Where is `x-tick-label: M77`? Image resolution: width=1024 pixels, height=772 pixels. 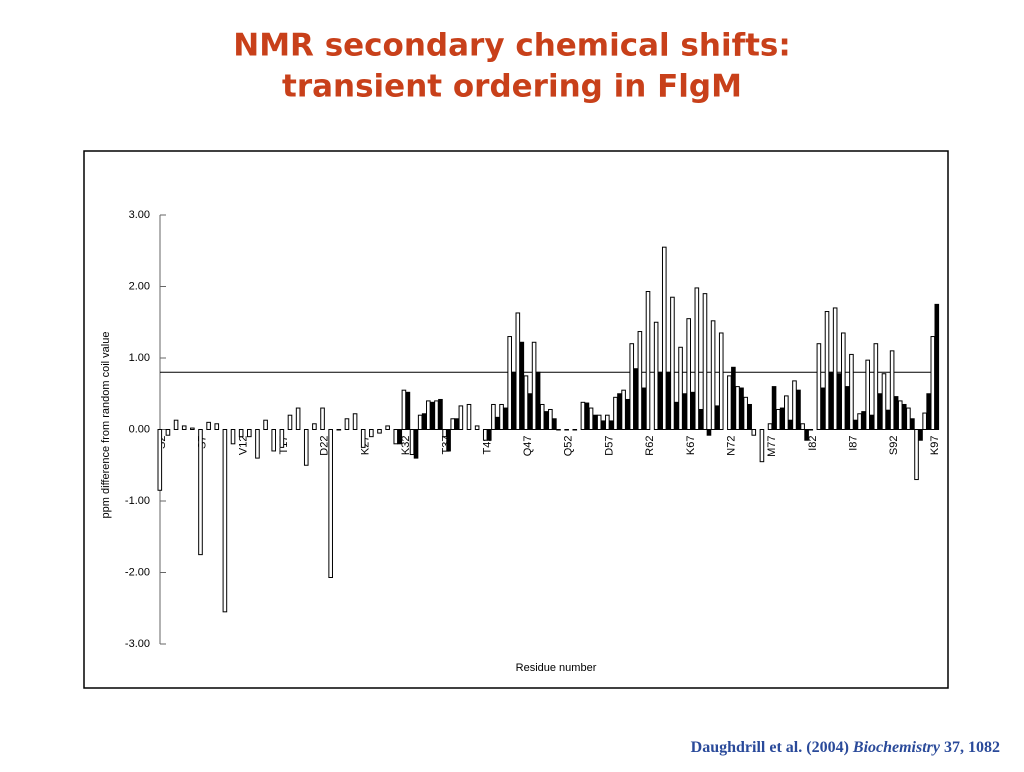 x-tick-label: M77 is located at coordinates (772, 446).